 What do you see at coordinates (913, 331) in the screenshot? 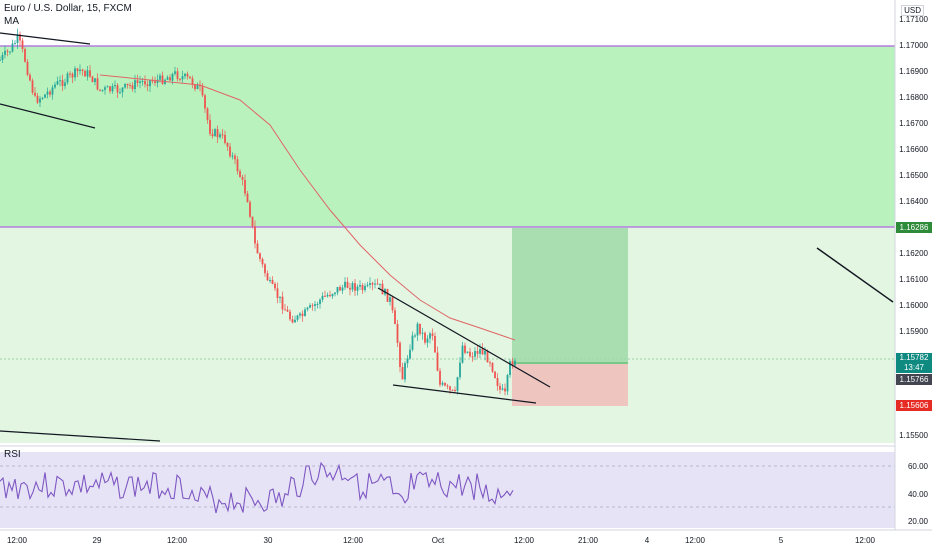
I see `price-tick-label: 1.15900` at bounding box center [913, 331].